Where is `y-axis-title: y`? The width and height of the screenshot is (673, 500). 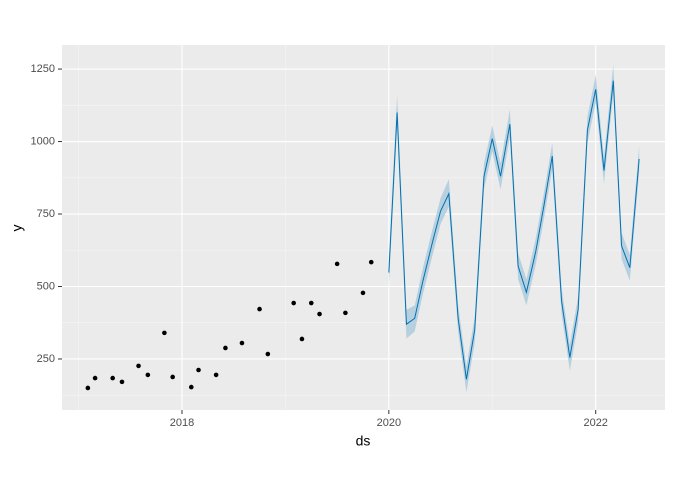 y-axis-title: y is located at coordinates (17, 228).